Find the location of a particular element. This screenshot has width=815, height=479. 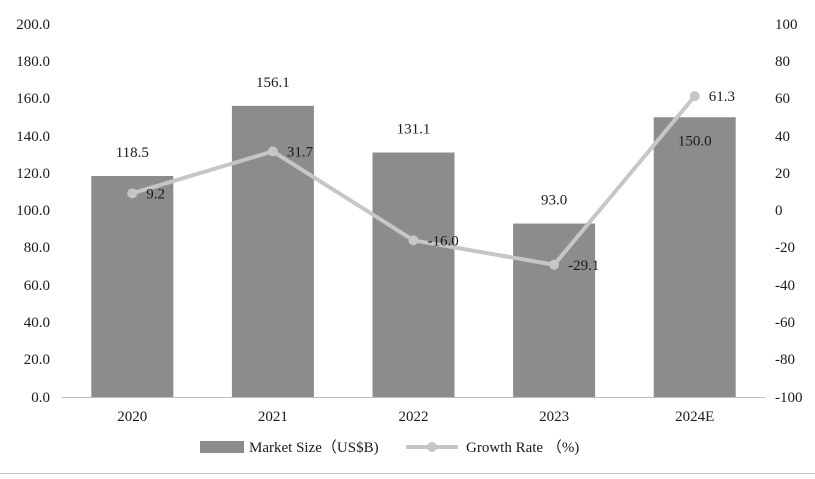

left-tick: 40.0 is located at coordinates (37, 323).